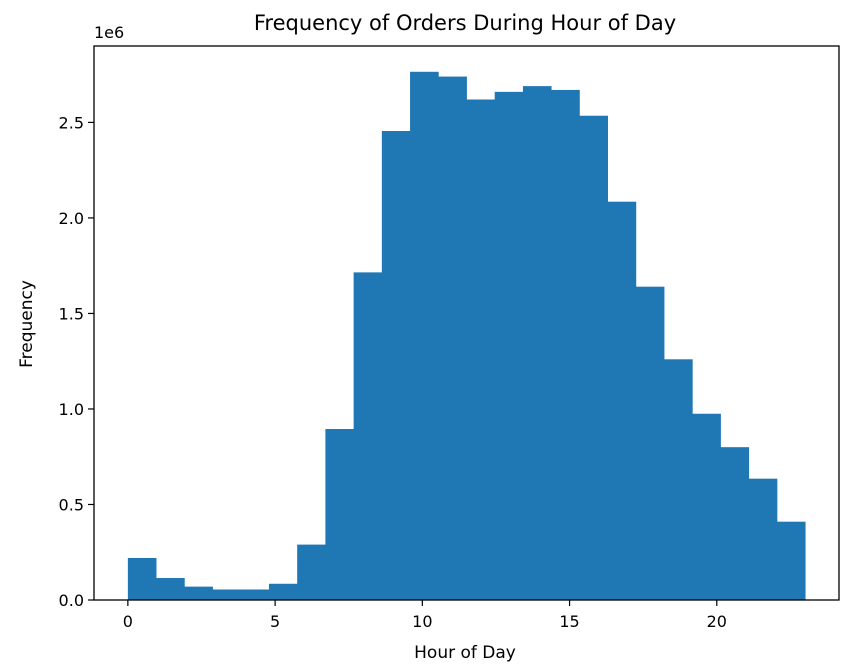 The width and height of the screenshot is (867, 670). I want to click on y-axis-label: Frequency, so click(27, 324).